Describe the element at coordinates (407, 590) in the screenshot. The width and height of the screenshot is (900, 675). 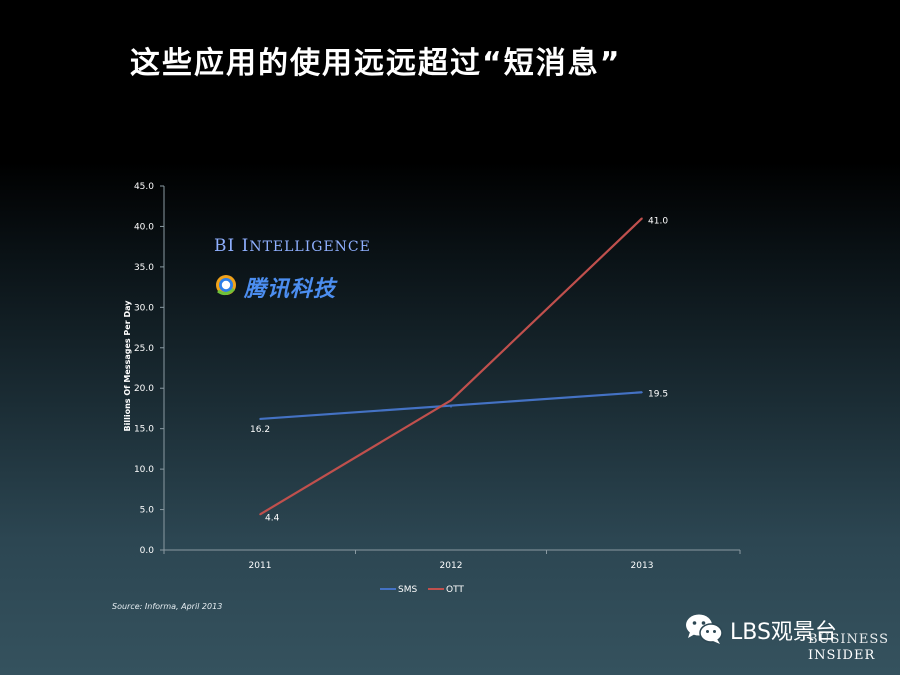
I see `legend-label-sms: SMS` at that location.